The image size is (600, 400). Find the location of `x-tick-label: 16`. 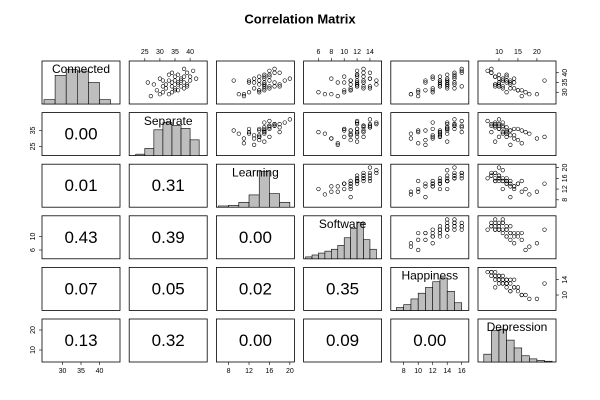

x-tick-label: 16 is located at coordinates (462, 371).